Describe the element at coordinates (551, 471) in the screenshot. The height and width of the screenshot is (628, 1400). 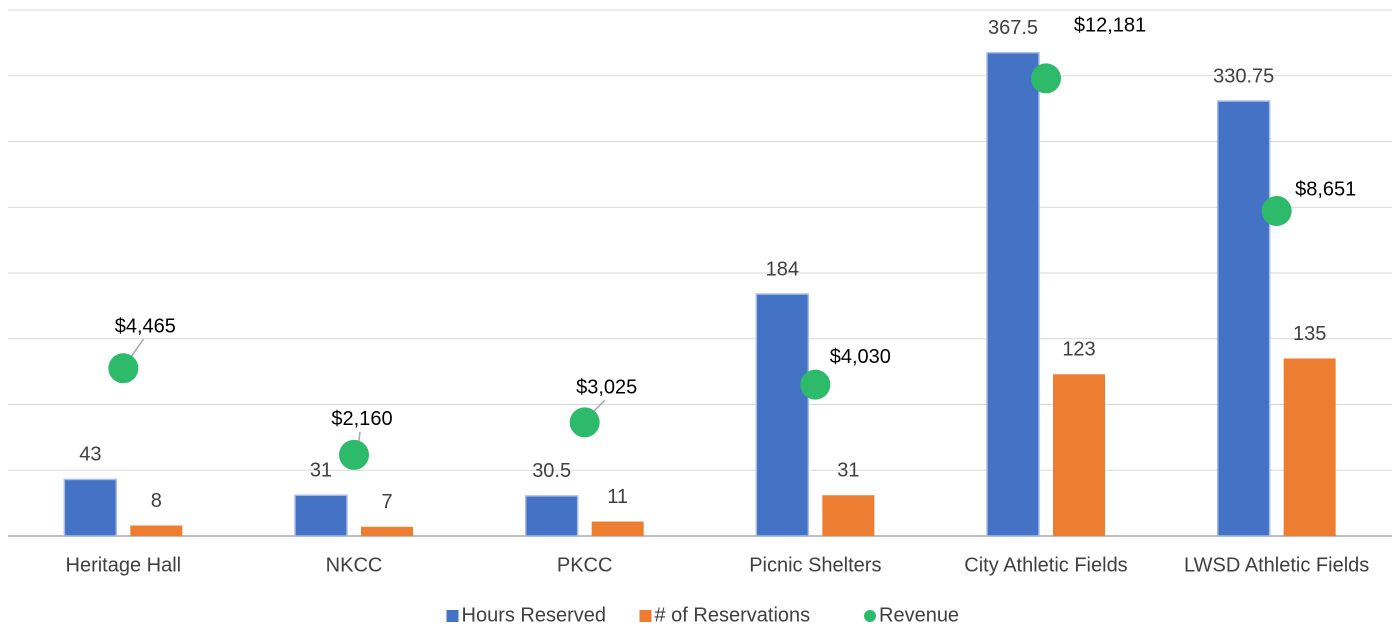
I see `value-label: 30.5` at that location.